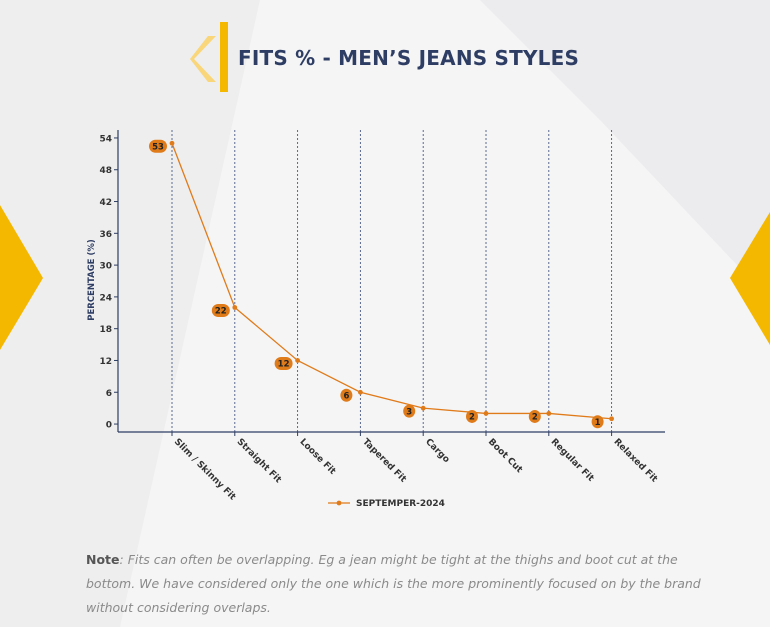 The image size is (770, 627). Describe the element at coordinates (400, 504) in the screenshot. I see `legend-label: SEPTEMPER-2024` at that location.